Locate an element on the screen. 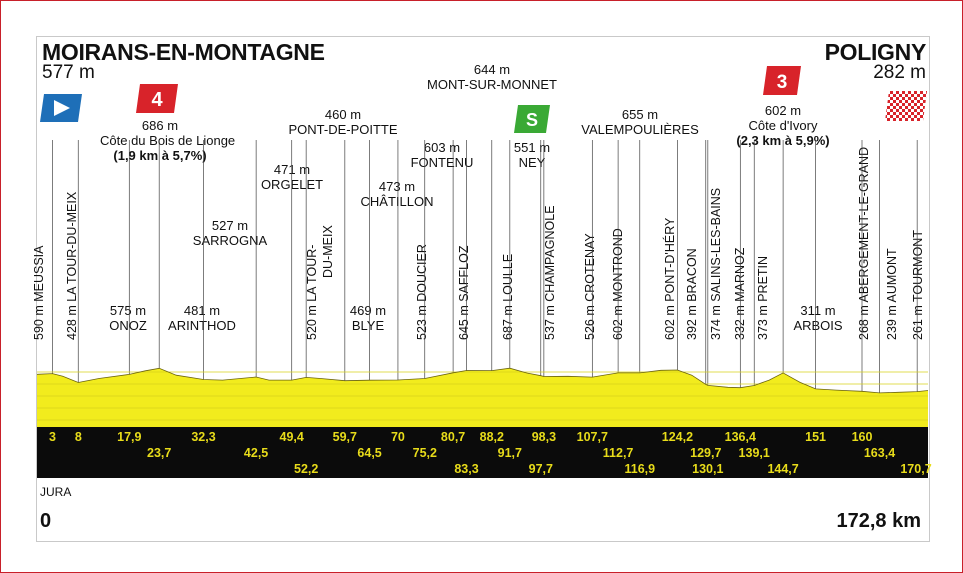  km-marker: 17,9 is located at coordinates (129, 437).